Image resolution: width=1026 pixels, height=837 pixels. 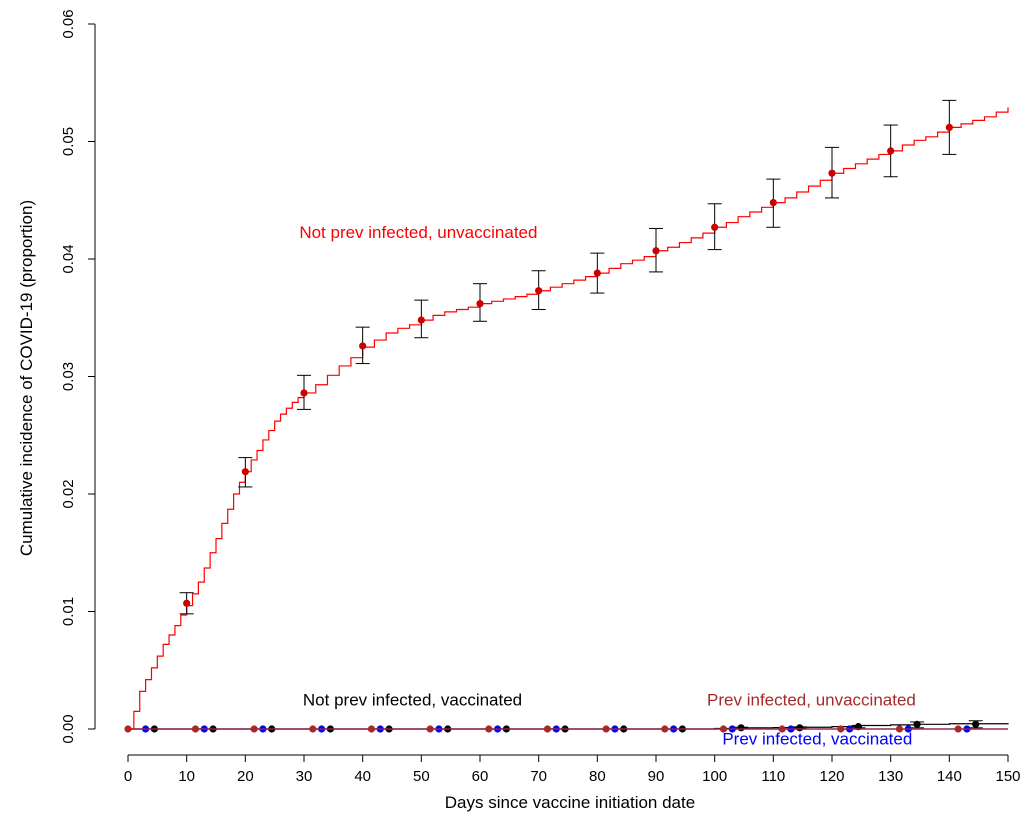 What do you see at coordinates (68, 23) in the screenshot?
I see `y-tick-label: 0.06` at bounding box center [68, 23].